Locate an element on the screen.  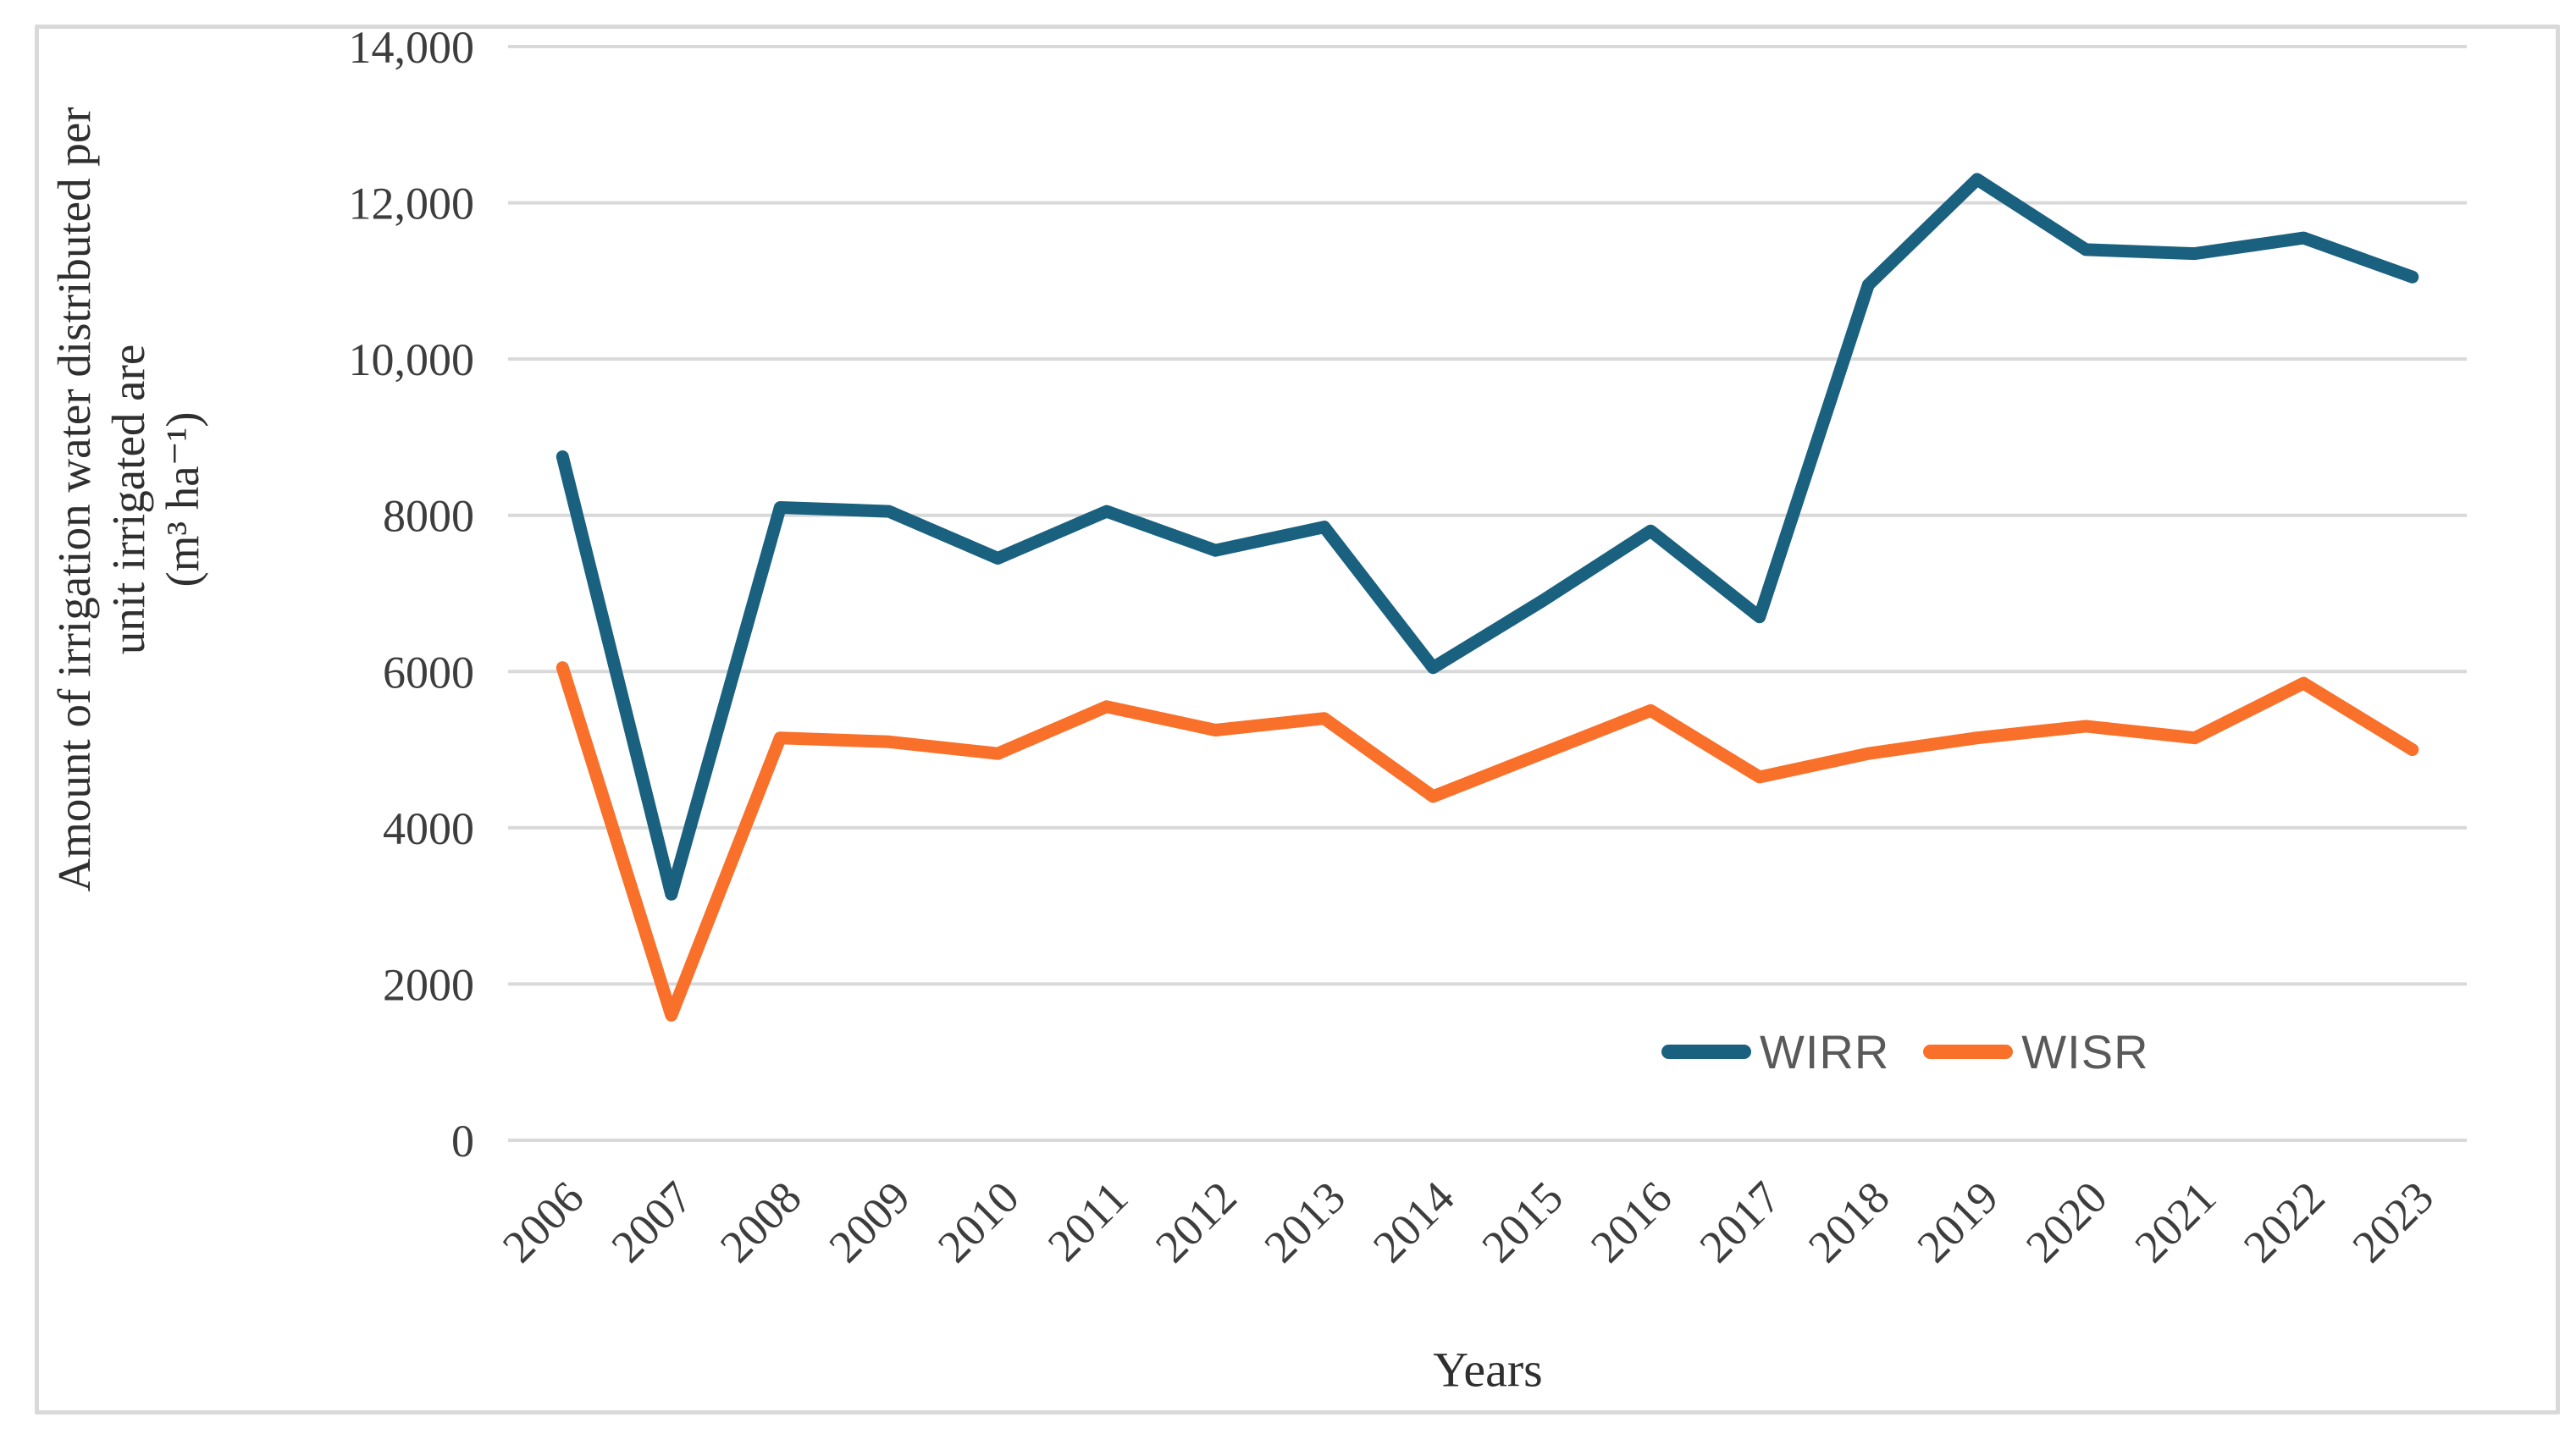
x-axis-title: Years is located at coordinates (1488, 1370).